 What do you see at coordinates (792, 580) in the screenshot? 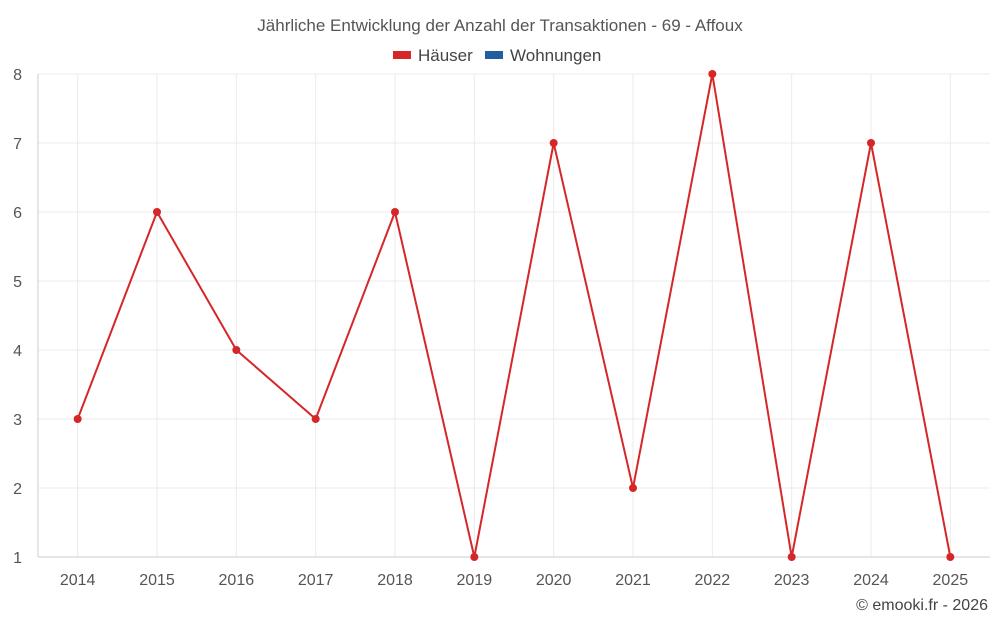
I see `x-tick-label: 2023` at bounding box center [792, 580].